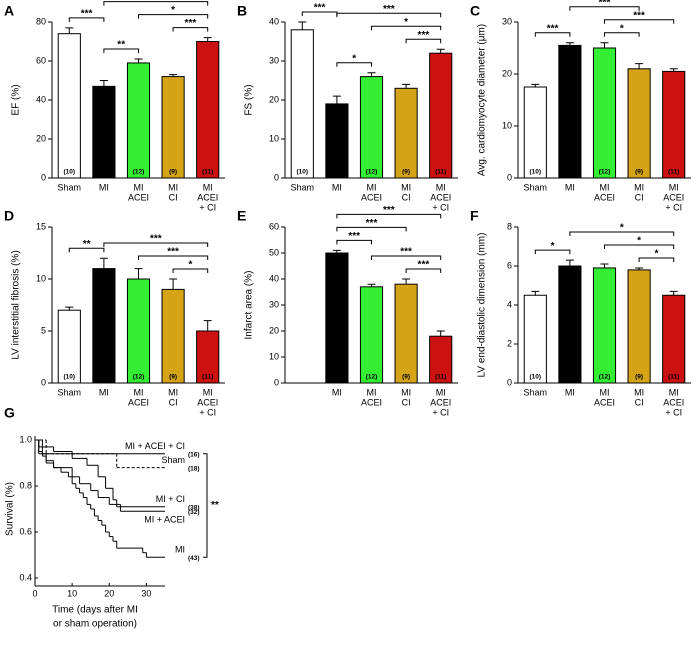  Describe the element at coordinates (72, 593) in the screenshot. I see `x-tick-label: 10` at that location.